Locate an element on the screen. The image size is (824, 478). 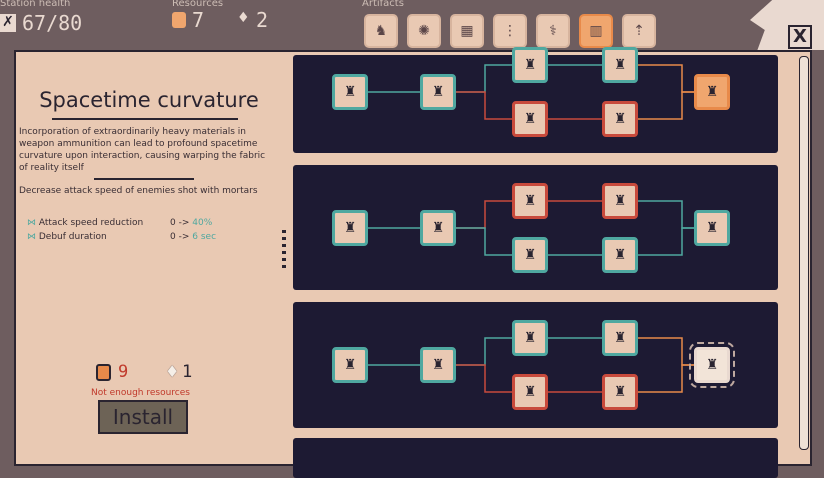
install-button: Install is located at coordinates (143, 417).